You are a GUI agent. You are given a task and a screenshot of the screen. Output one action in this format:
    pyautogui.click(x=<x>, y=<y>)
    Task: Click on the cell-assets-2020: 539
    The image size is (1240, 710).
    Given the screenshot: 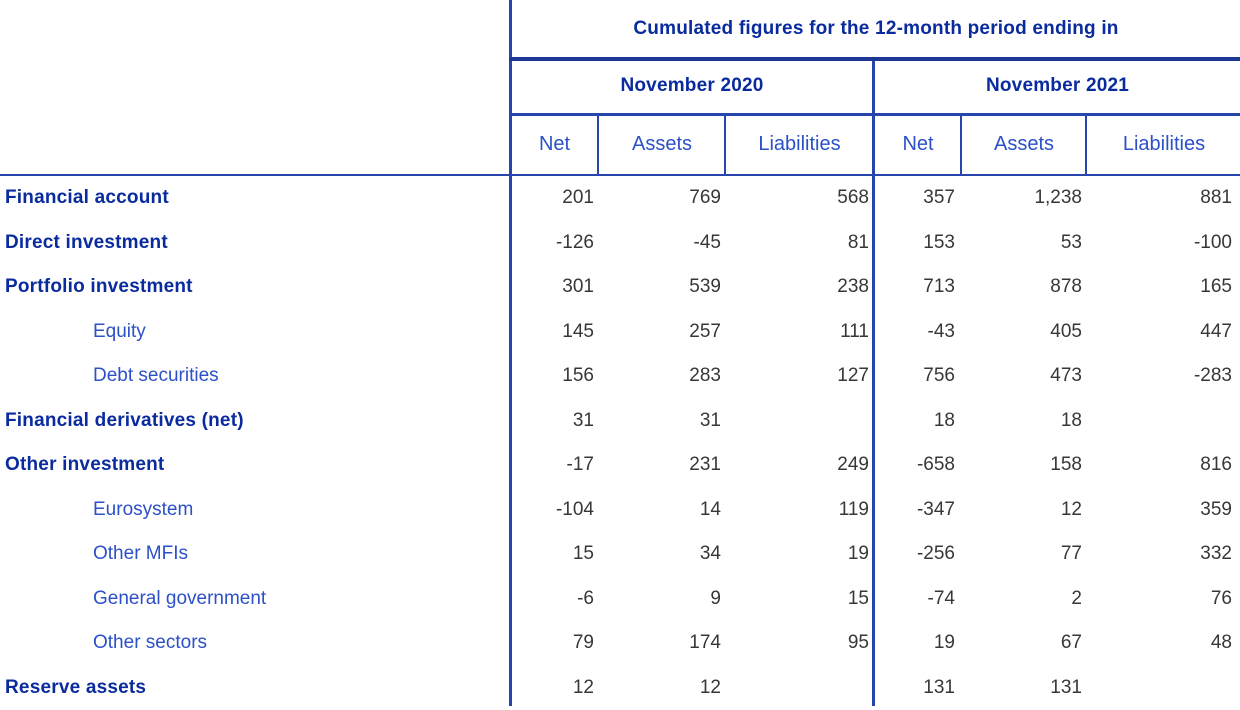 What is the action you would take?
    pyautogui.click(x=705, y=287)
    